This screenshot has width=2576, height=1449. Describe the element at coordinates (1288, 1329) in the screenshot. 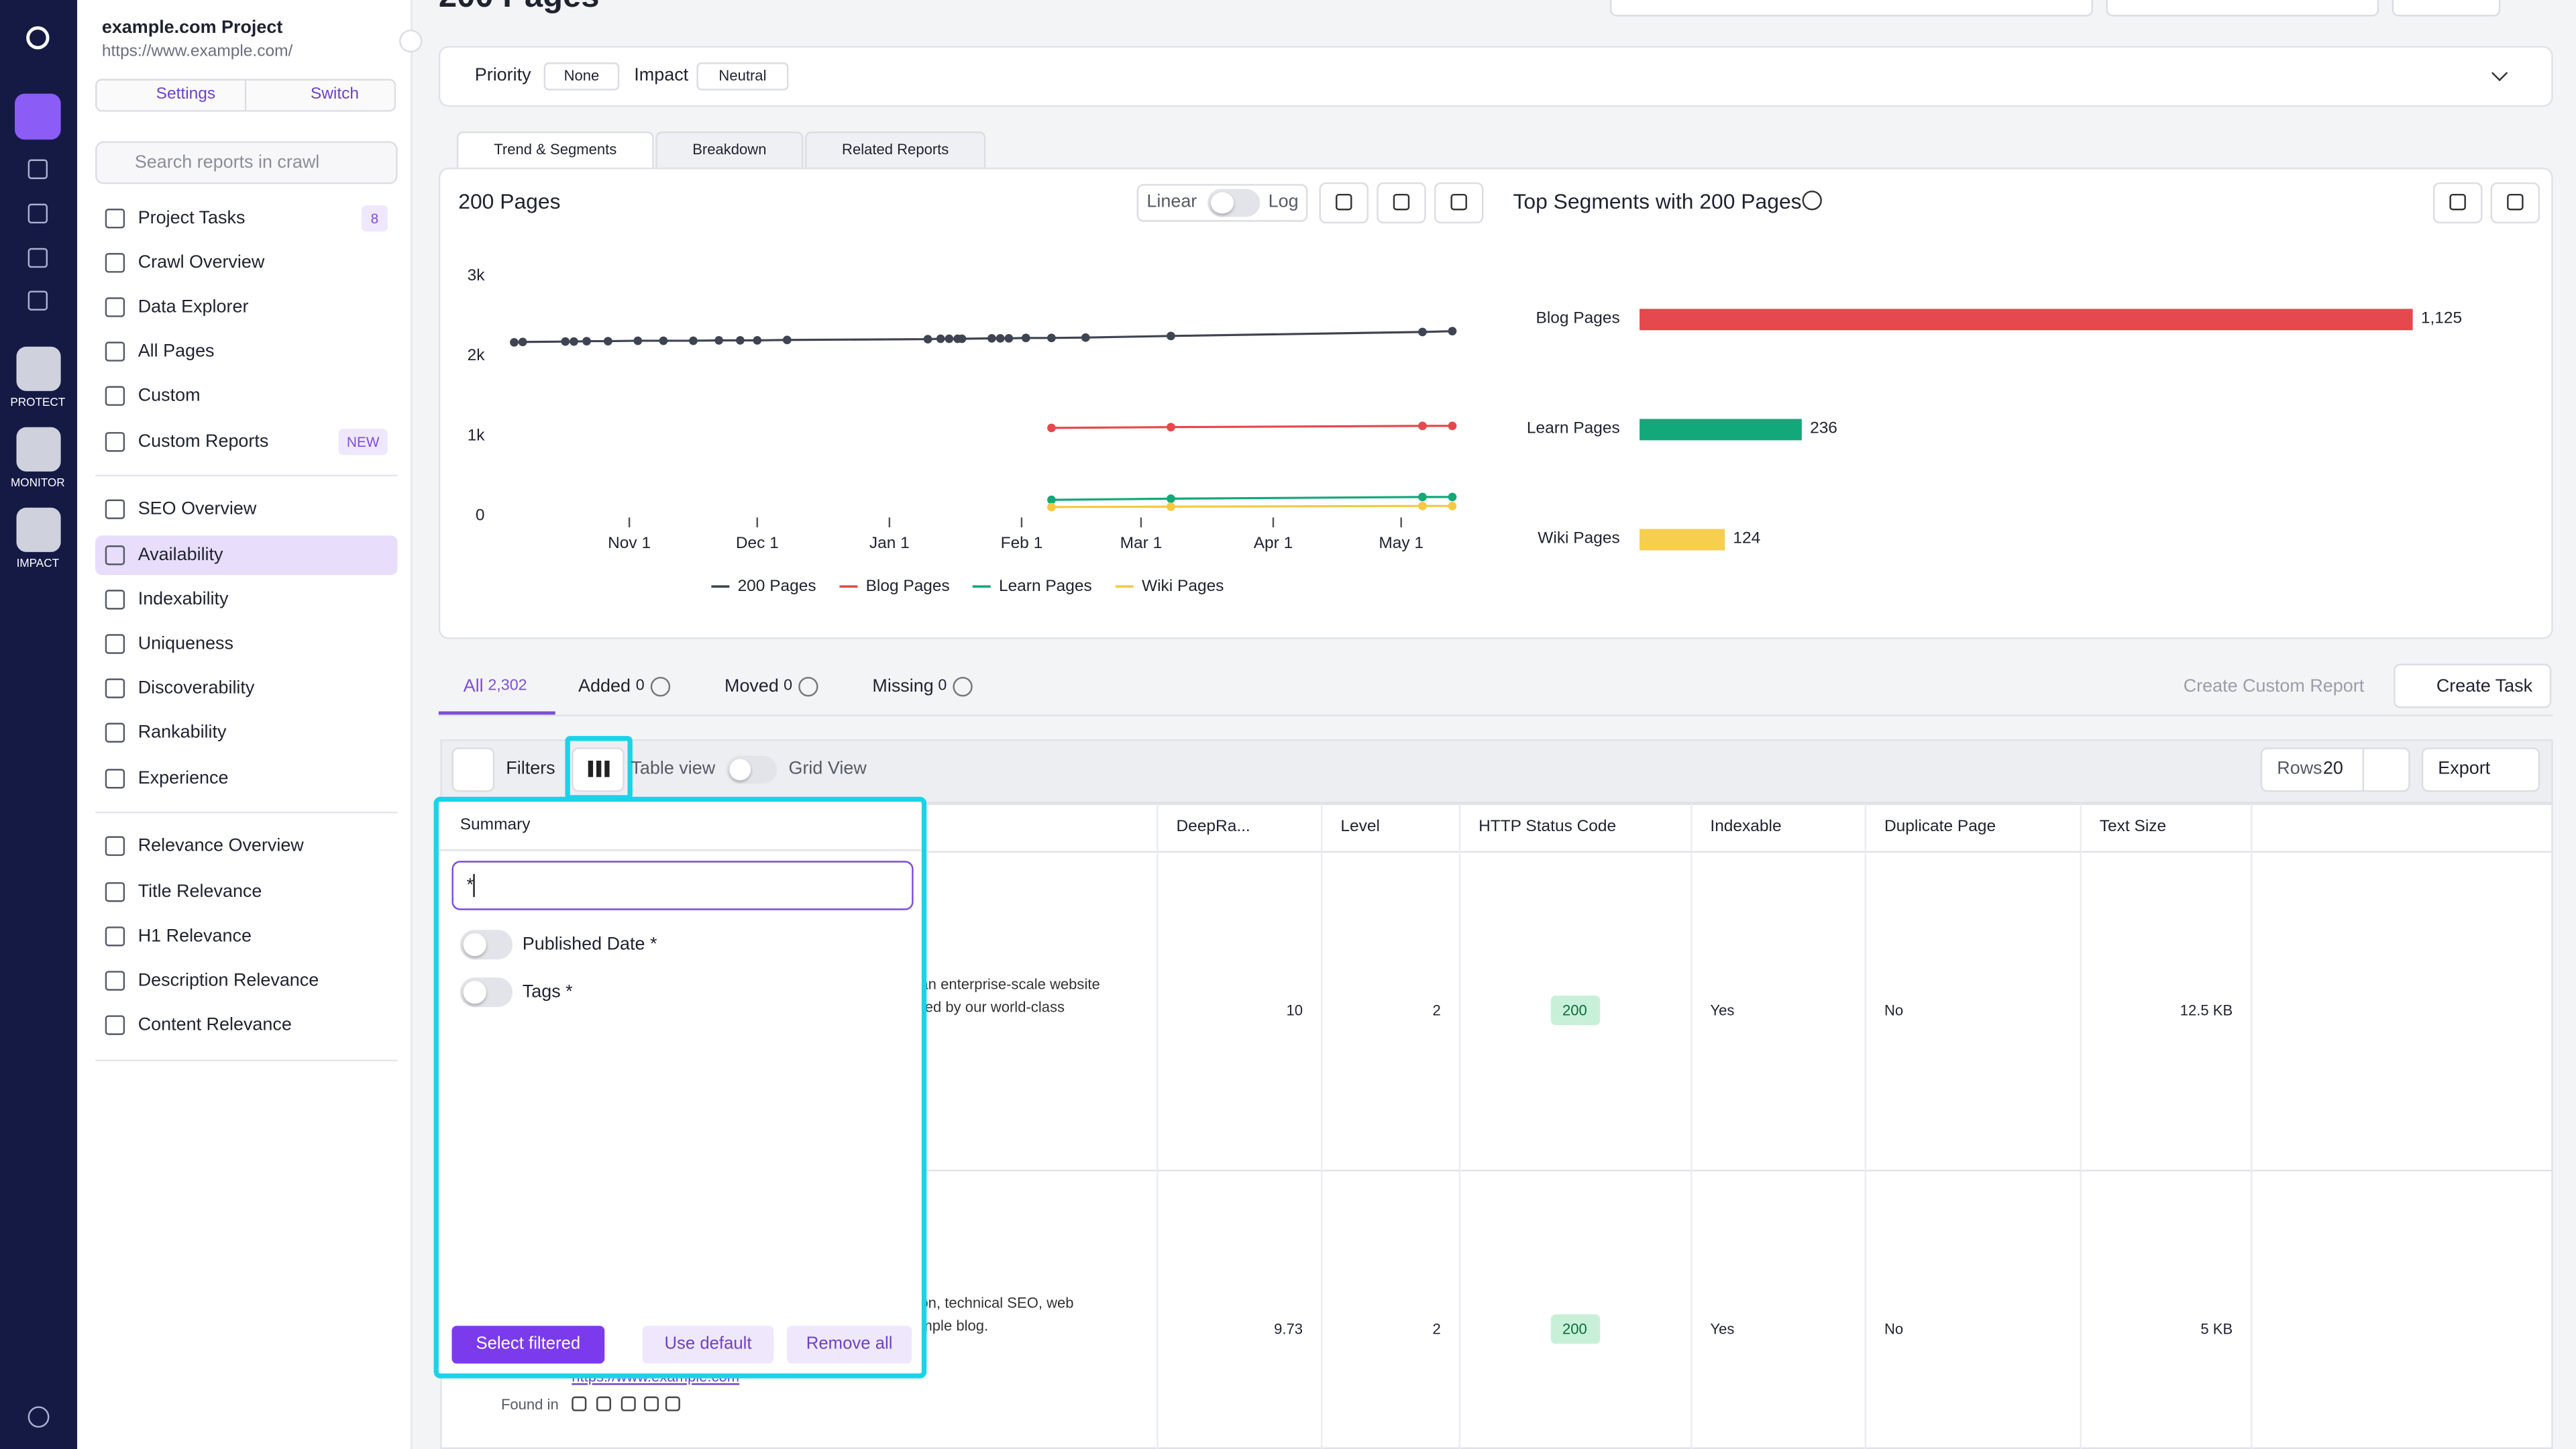

I see `cell: 9.73` at that location.